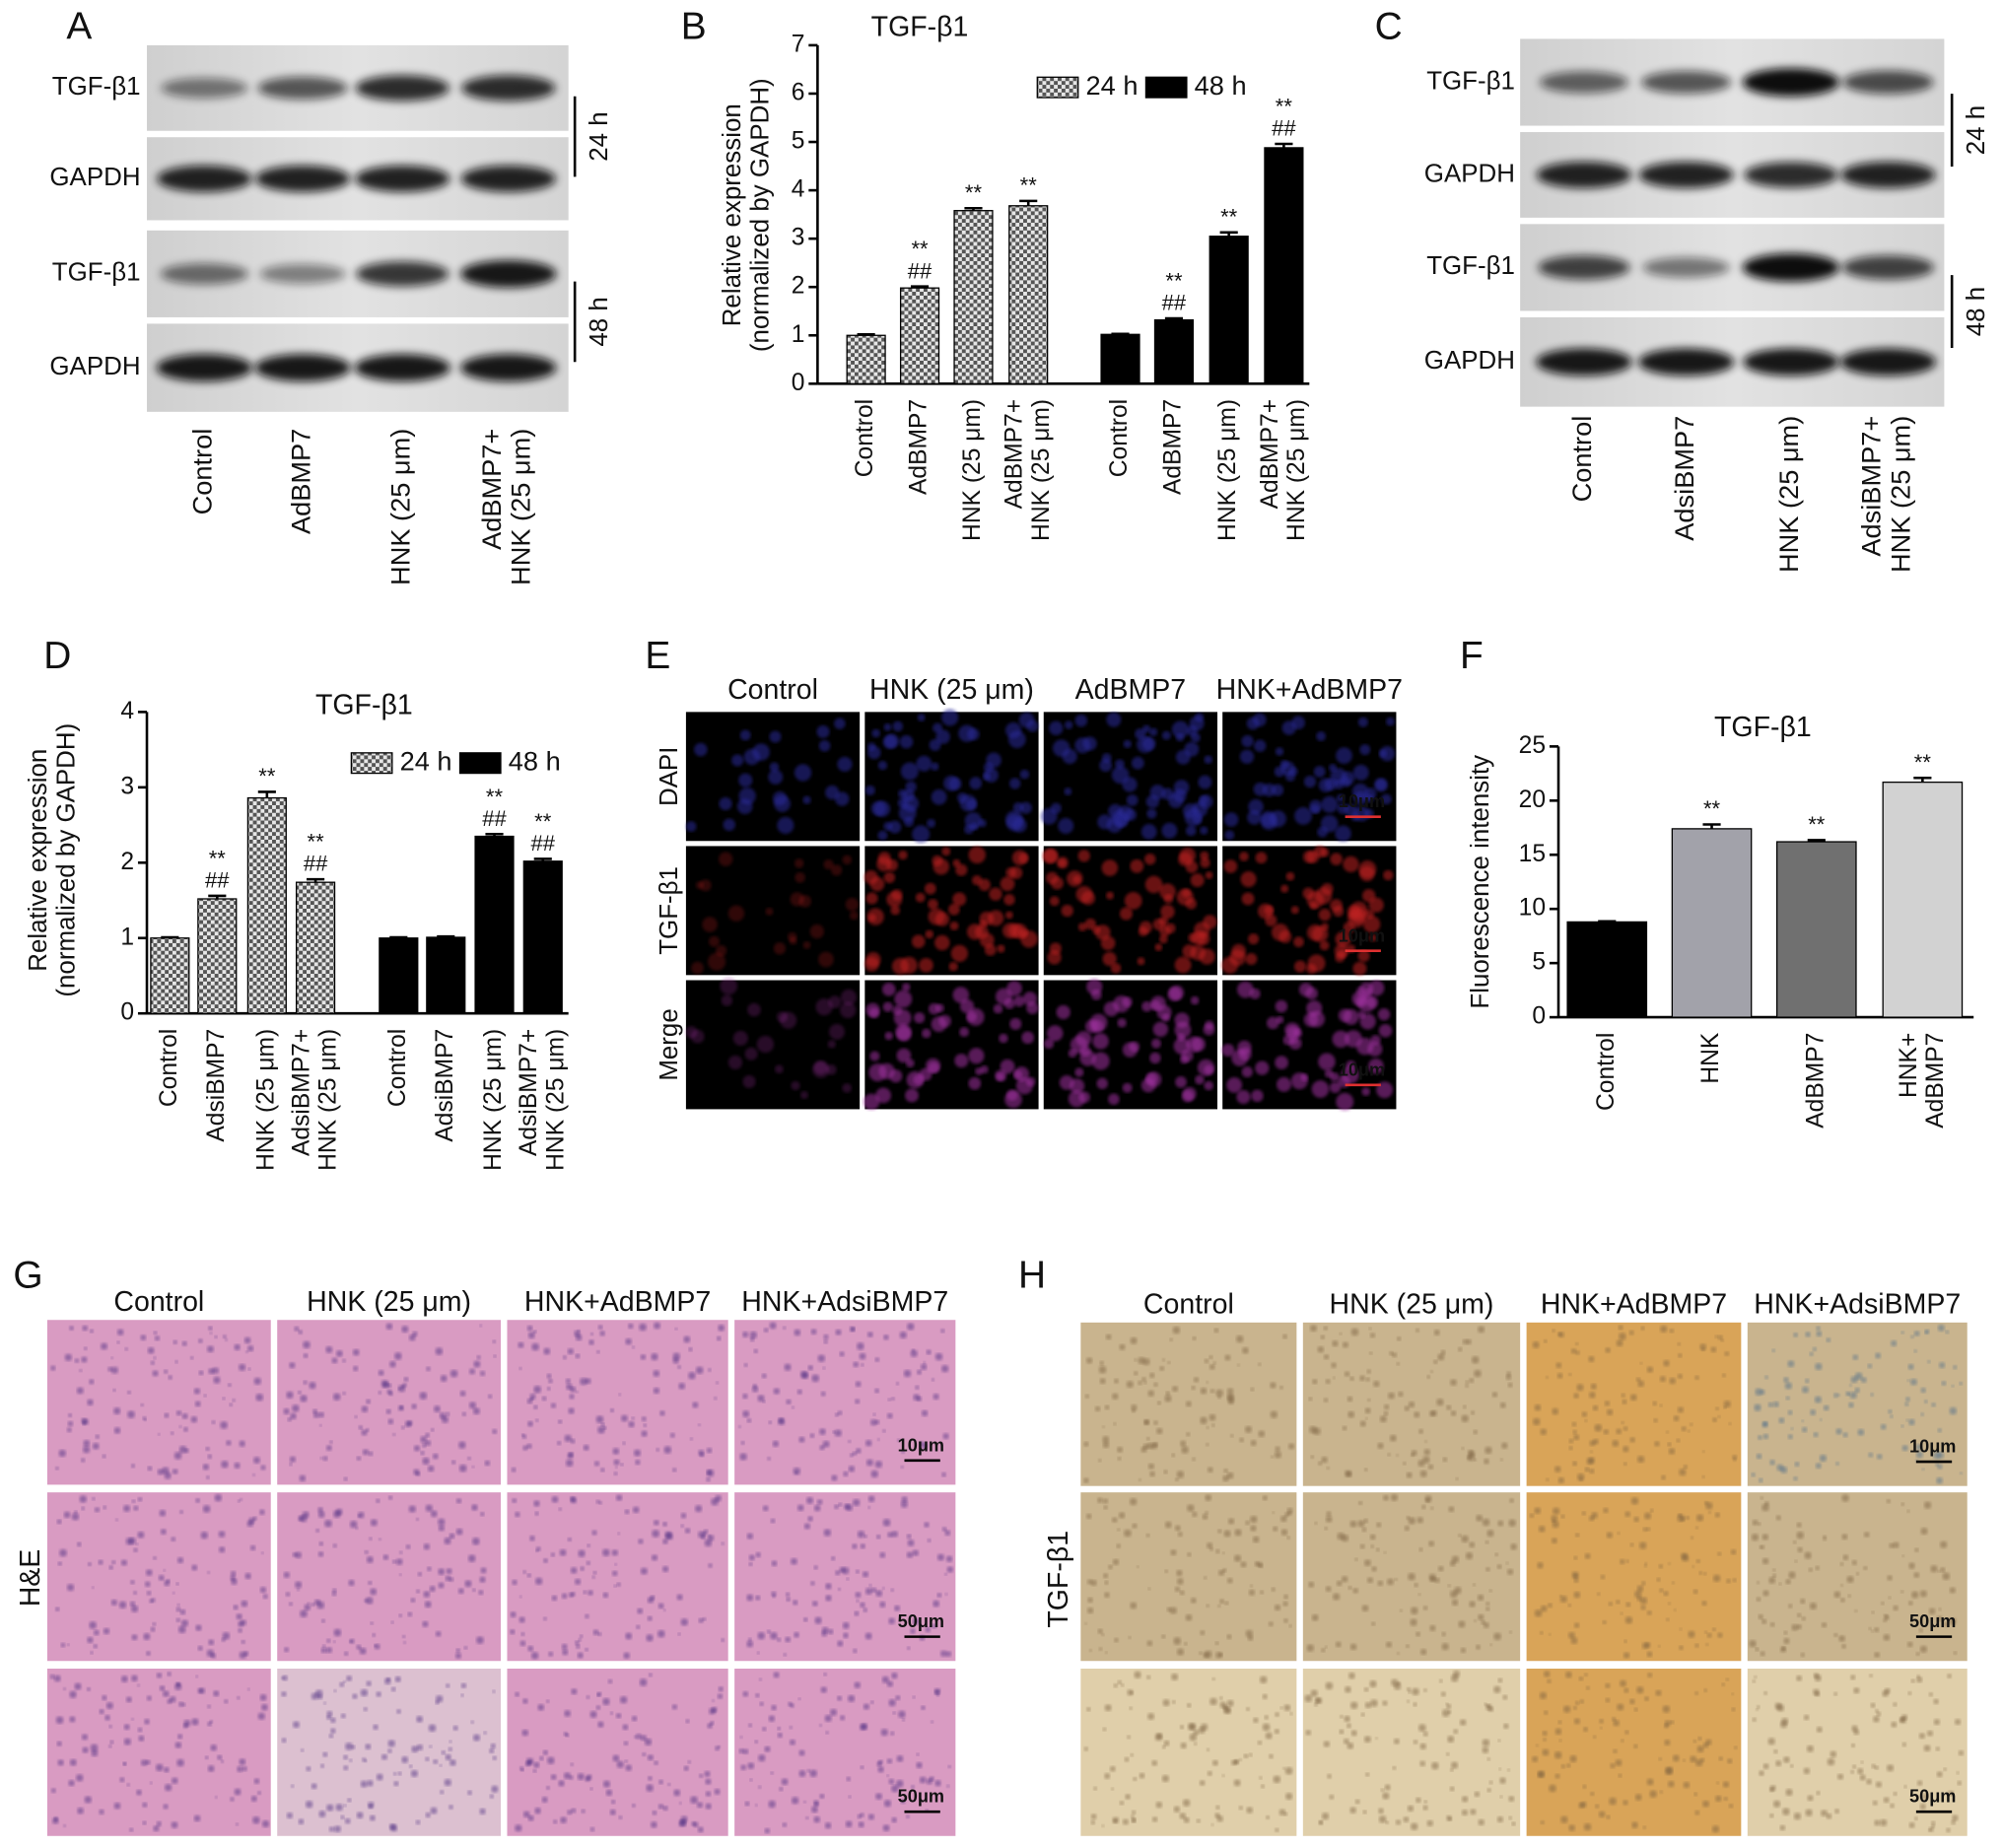  Describe the element at coordinates (1584, 82) in the screenshot. I see `blot-band` at that location.